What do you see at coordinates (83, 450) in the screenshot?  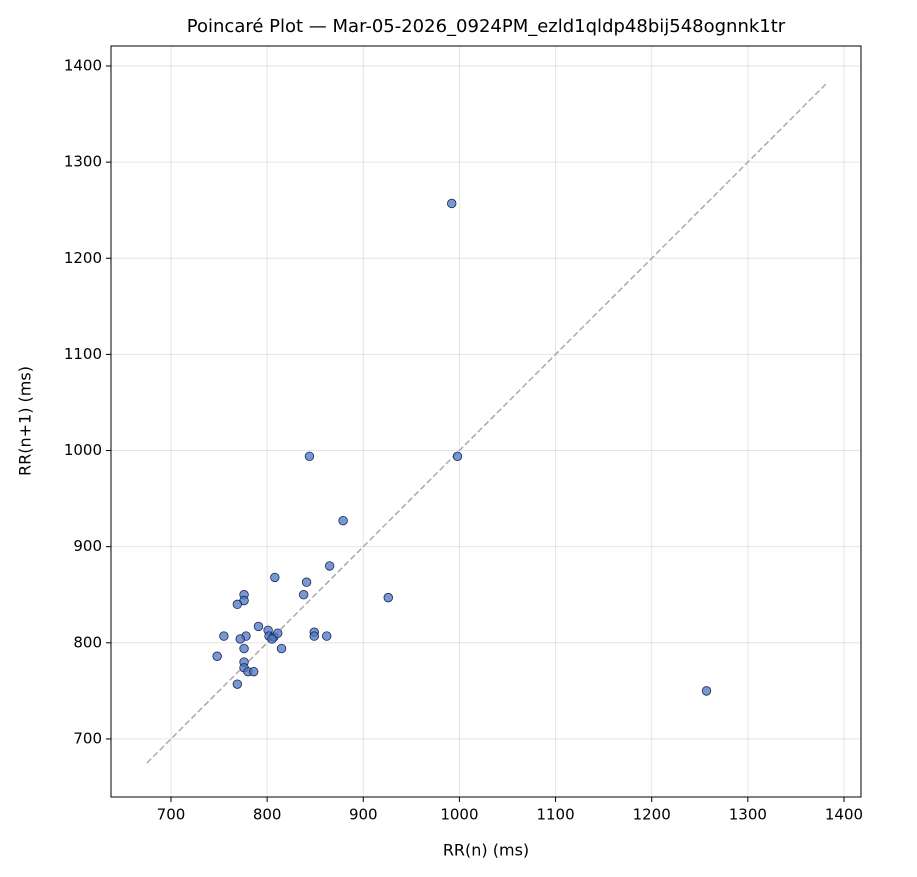 I see `y-tick-label: 1000` at bounding box center [83, 450].